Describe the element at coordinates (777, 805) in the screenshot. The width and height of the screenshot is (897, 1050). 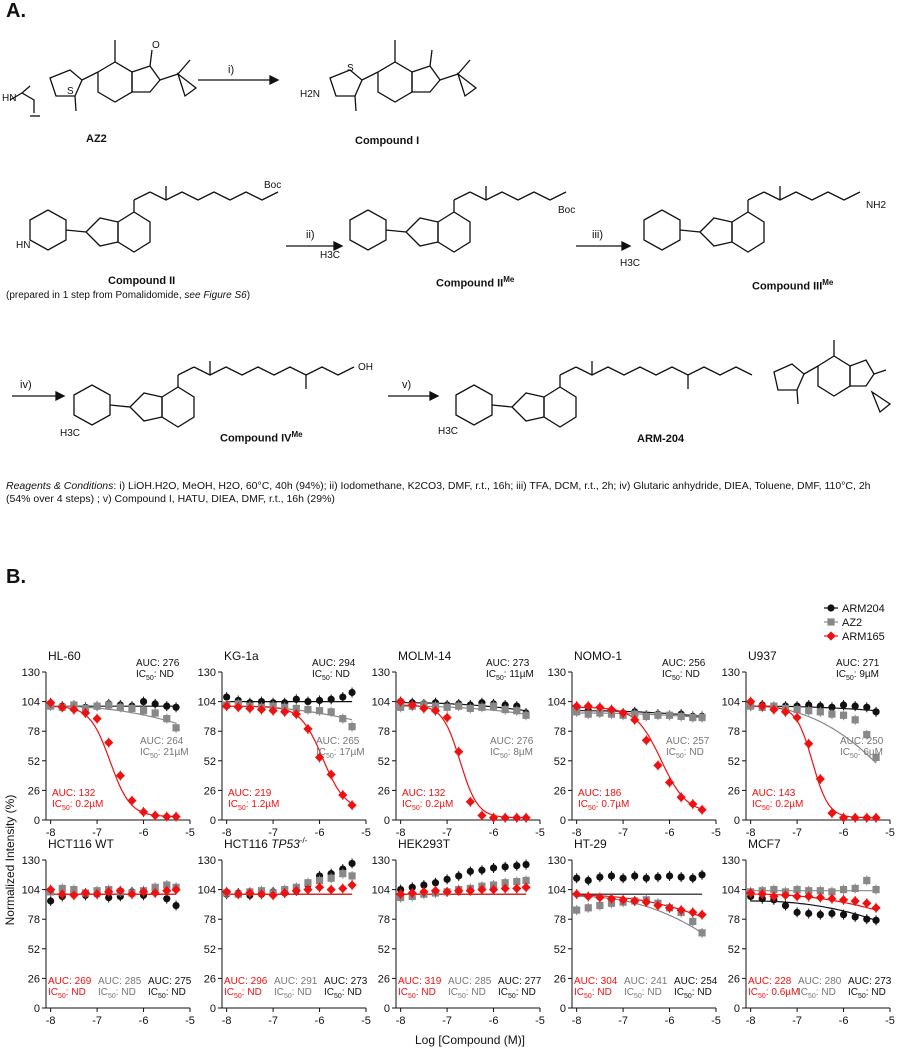
I see `panel-5-ic50-arm165: IC50: 0.2µM` at that location.